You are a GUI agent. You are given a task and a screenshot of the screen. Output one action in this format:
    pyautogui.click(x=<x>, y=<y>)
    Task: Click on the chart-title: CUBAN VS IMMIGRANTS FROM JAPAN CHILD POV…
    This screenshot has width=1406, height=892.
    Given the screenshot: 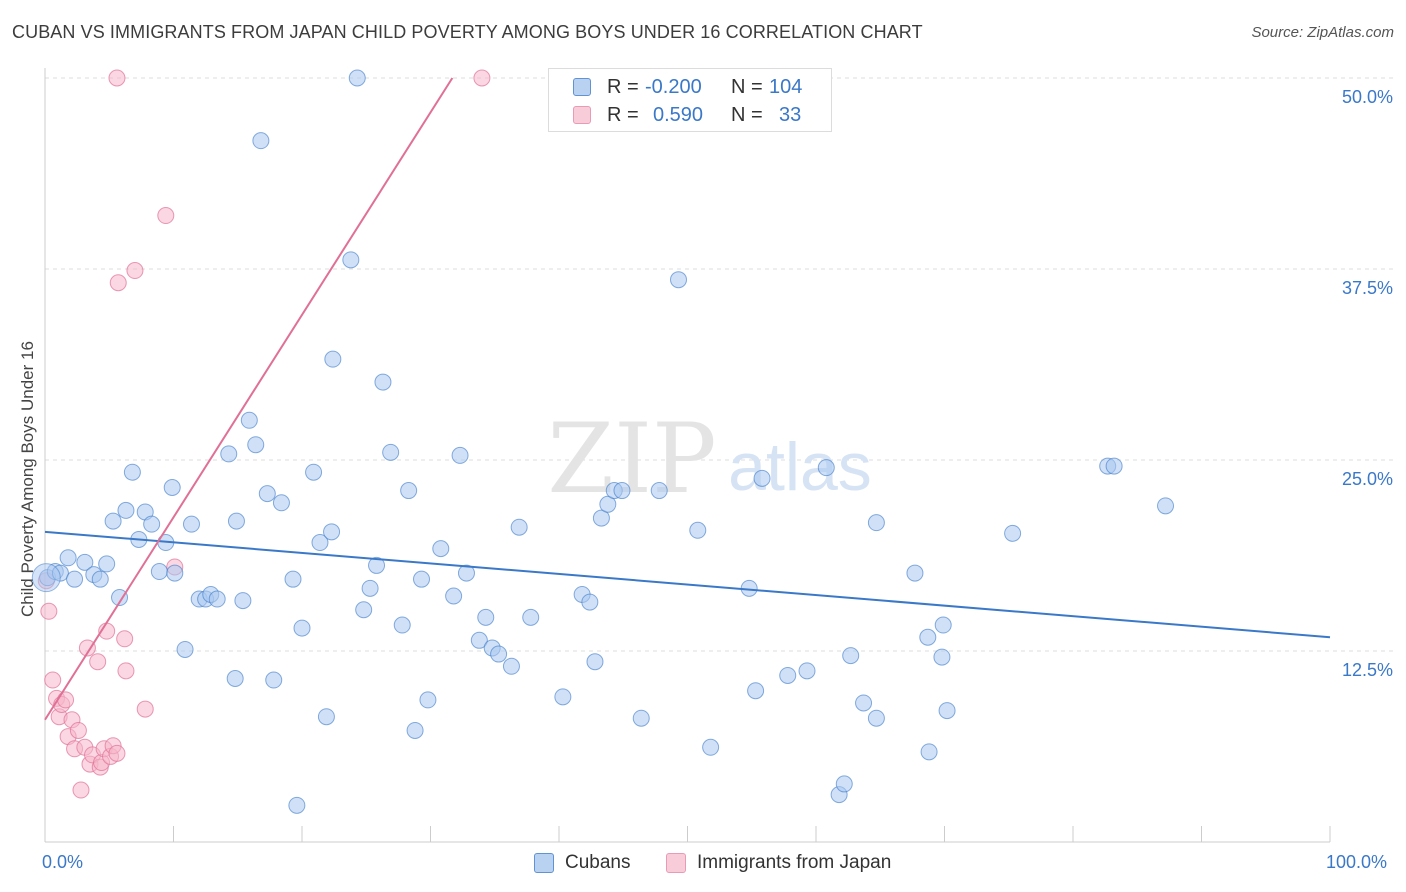 What is the action you would take?
    pyautogui.click(x=467, y=32)
    